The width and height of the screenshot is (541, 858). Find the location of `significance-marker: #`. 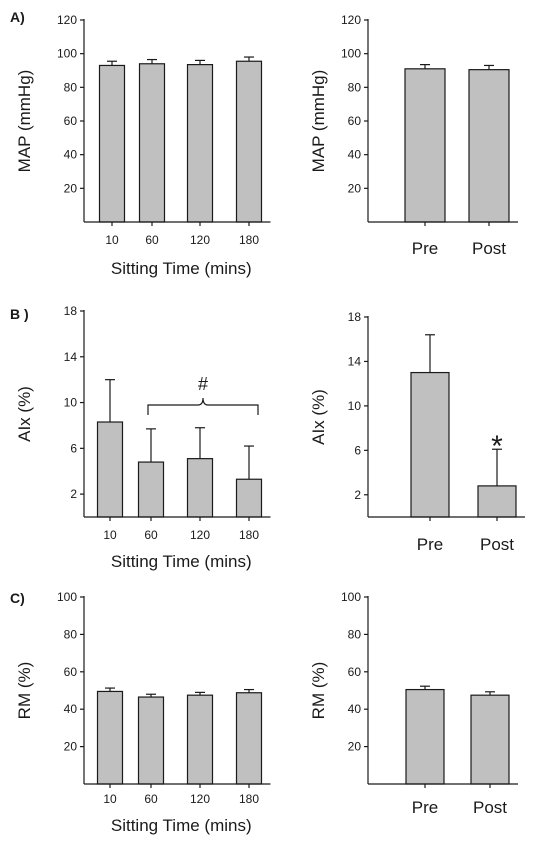

significance-marker: # is located at coordinates (203, 384).